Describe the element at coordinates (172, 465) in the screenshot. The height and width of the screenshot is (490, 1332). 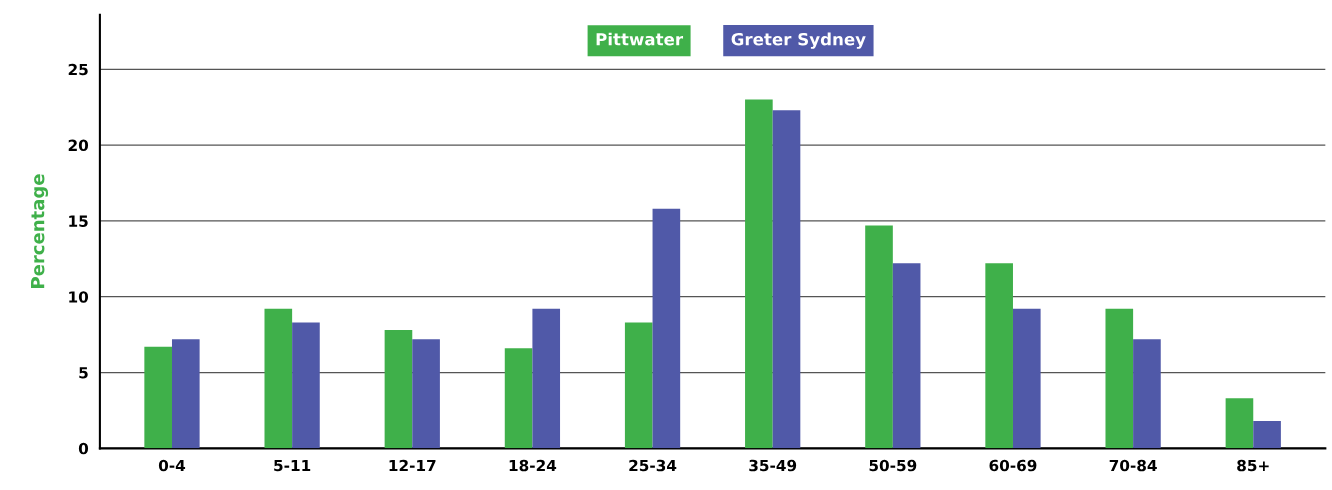
I see `x-tick-label: 0-4` at that location.